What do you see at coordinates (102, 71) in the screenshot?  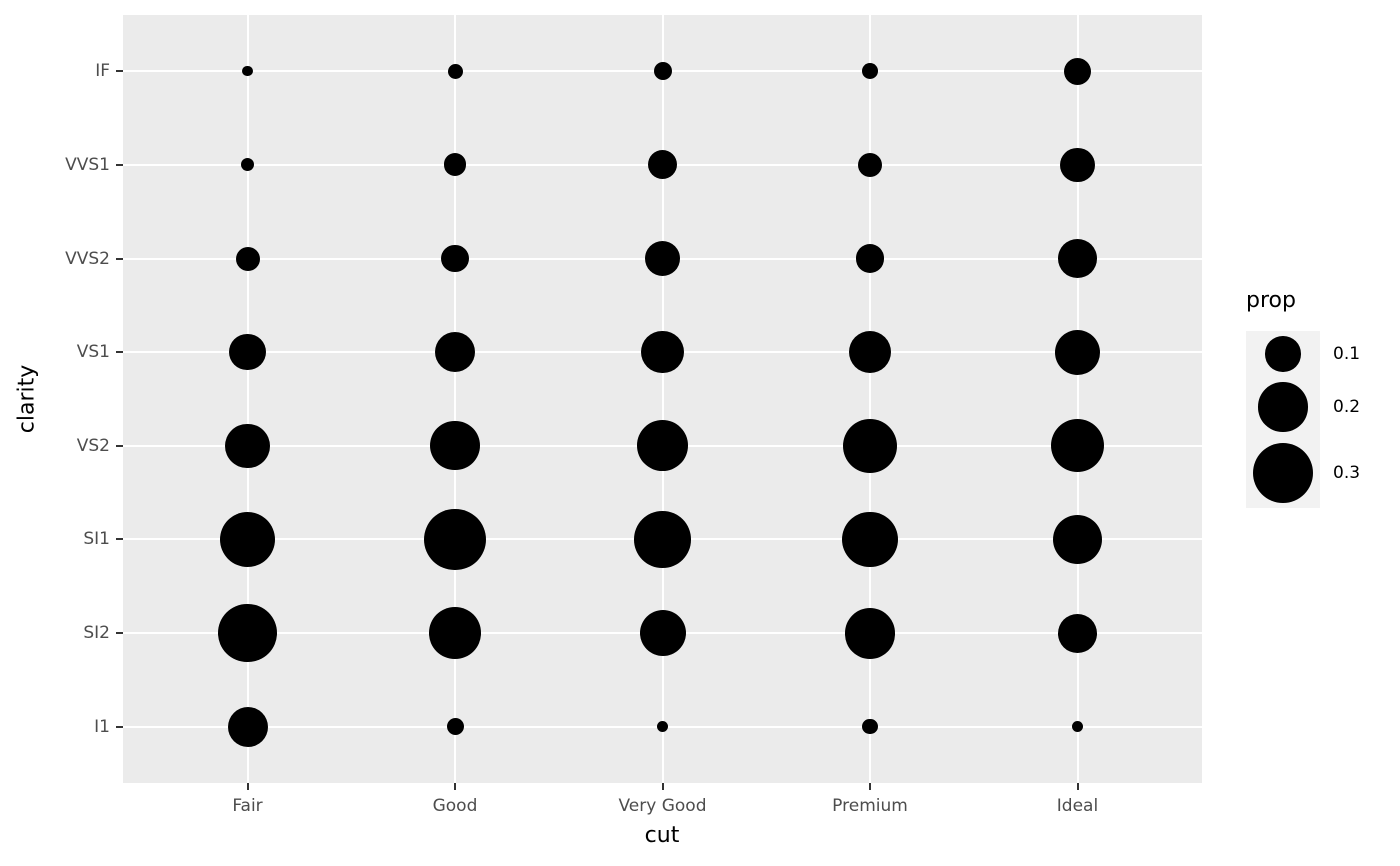 I see `y-axis-tick-label: IF` at bounding box center [102, 71].